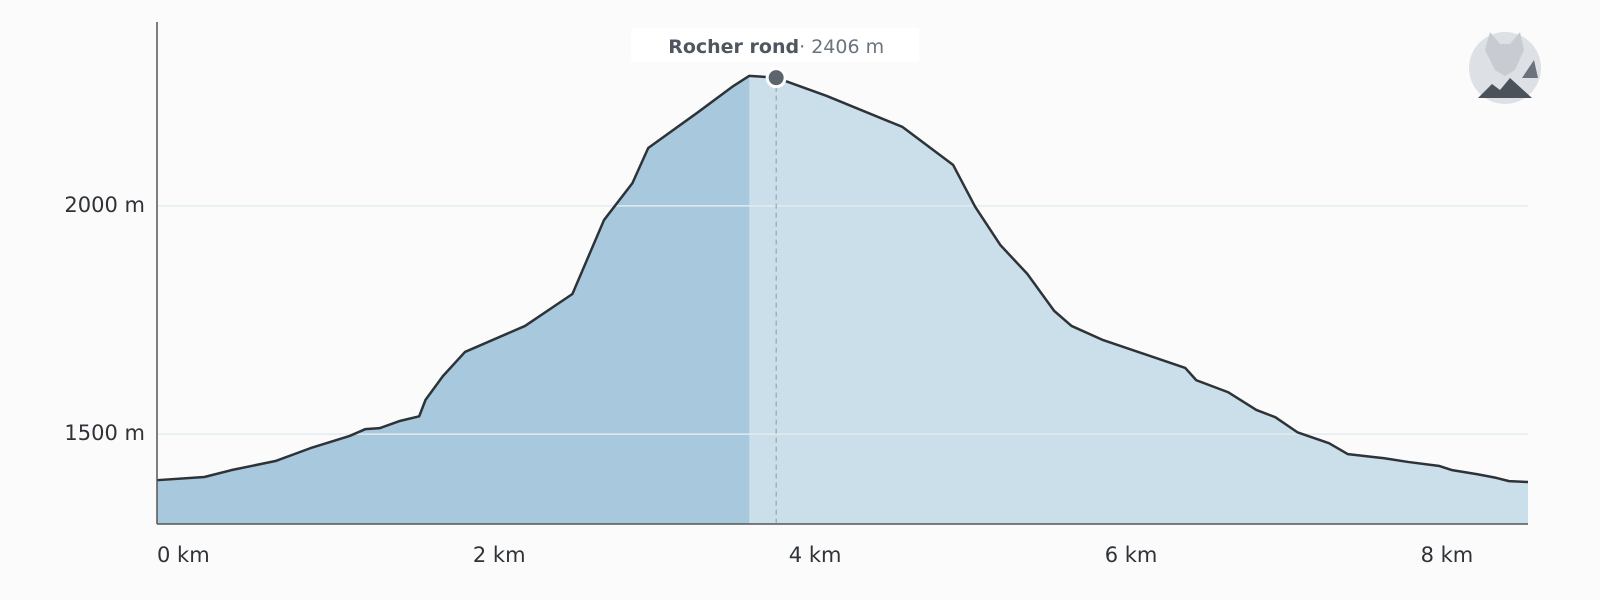  What do you see at coordinates (1505, 68) in the screenshot?
I see `logo` at bounding box center [1505, 68].